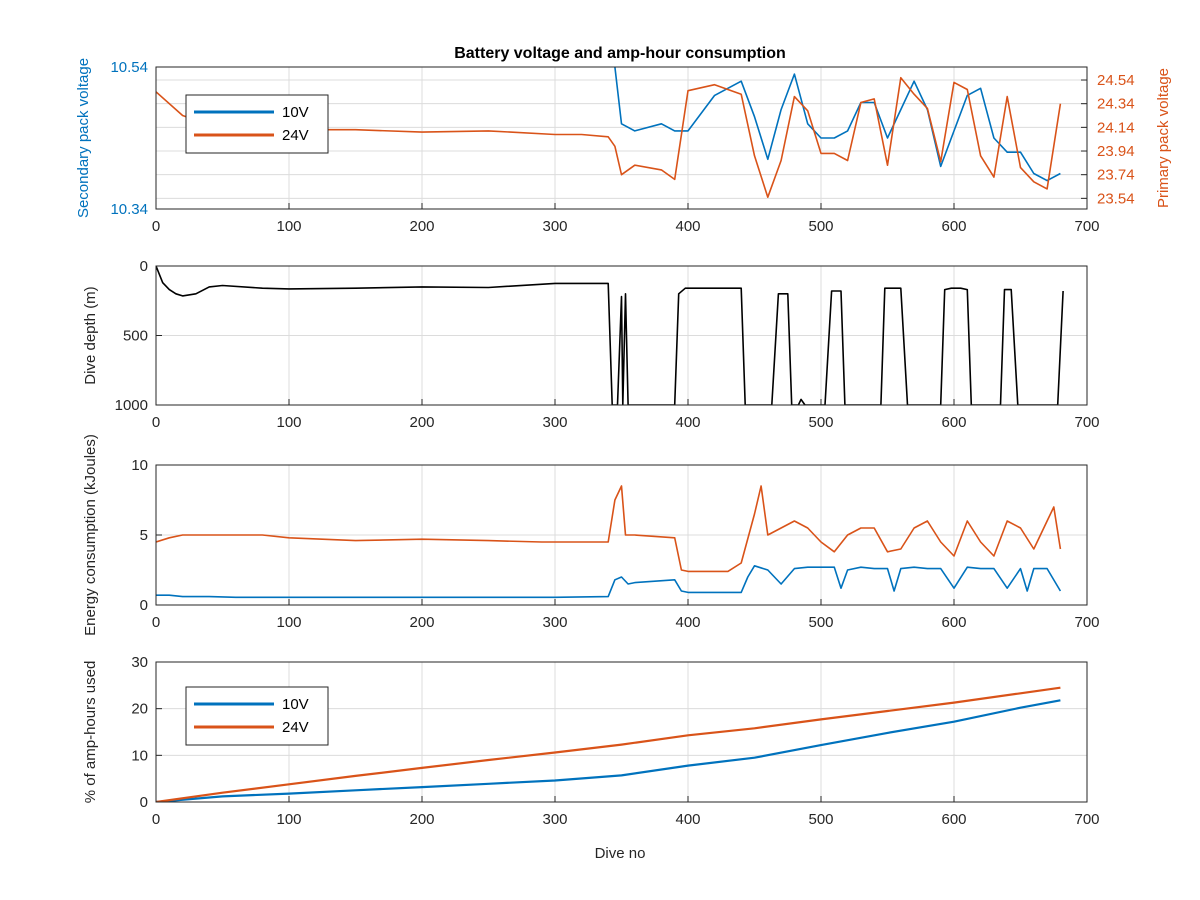  Describe the element at coordinates (129, 67) in the screenshot. I see `y-tick-label: 10.54` at that location.